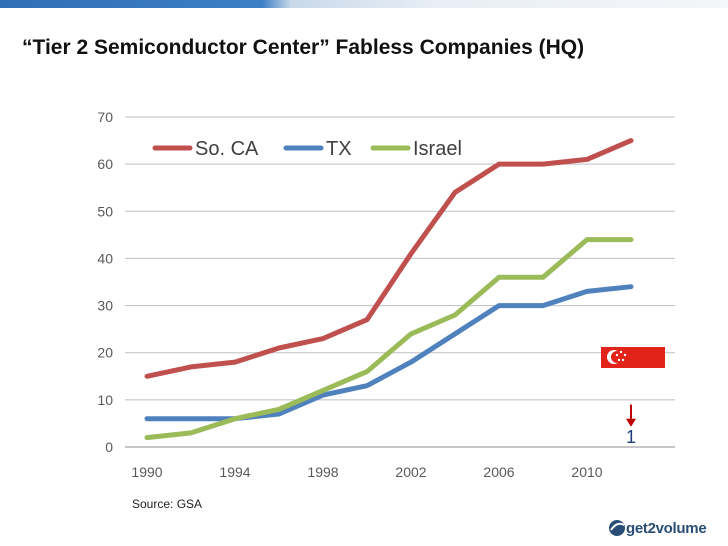 The height and width of the screenshot is (546, 728). I want to click on legend-label-israel: Israel, so click(437, 149).